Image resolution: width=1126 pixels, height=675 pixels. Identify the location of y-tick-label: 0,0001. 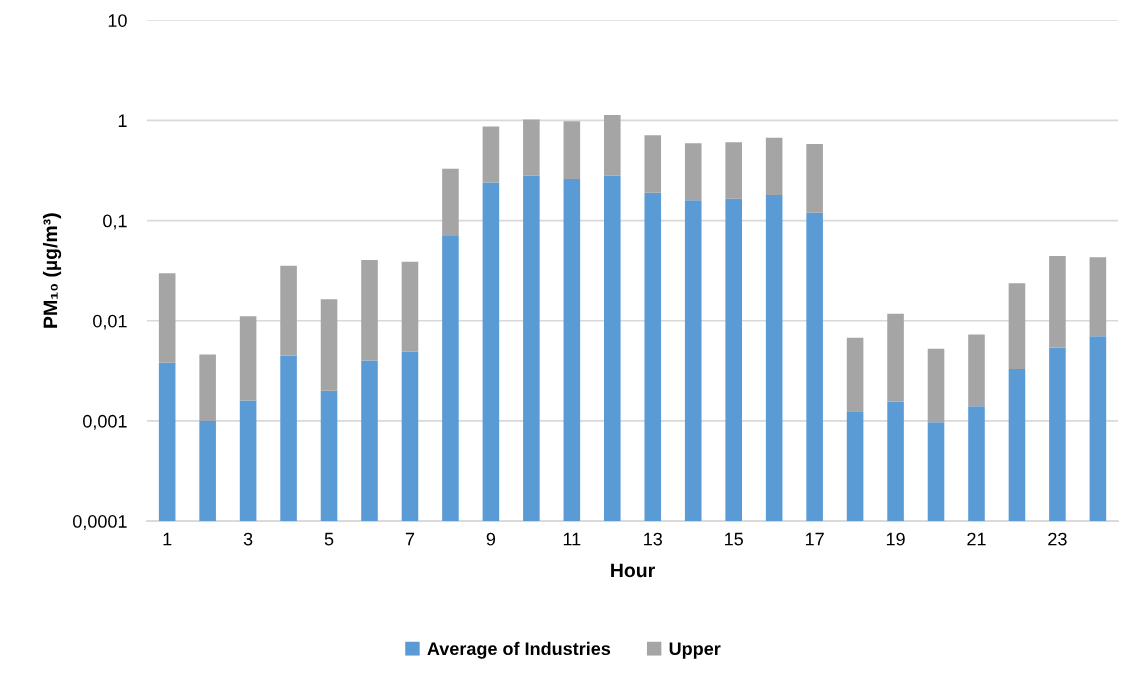
(99, 522).